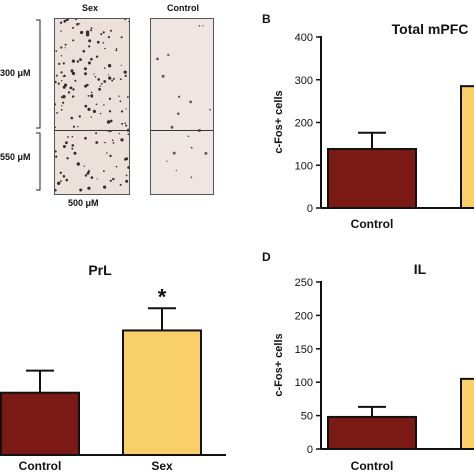 This screenshot has width=474, height=474. I want to click on y-axis-label: c-Fos+ cells, so click(279, 121).